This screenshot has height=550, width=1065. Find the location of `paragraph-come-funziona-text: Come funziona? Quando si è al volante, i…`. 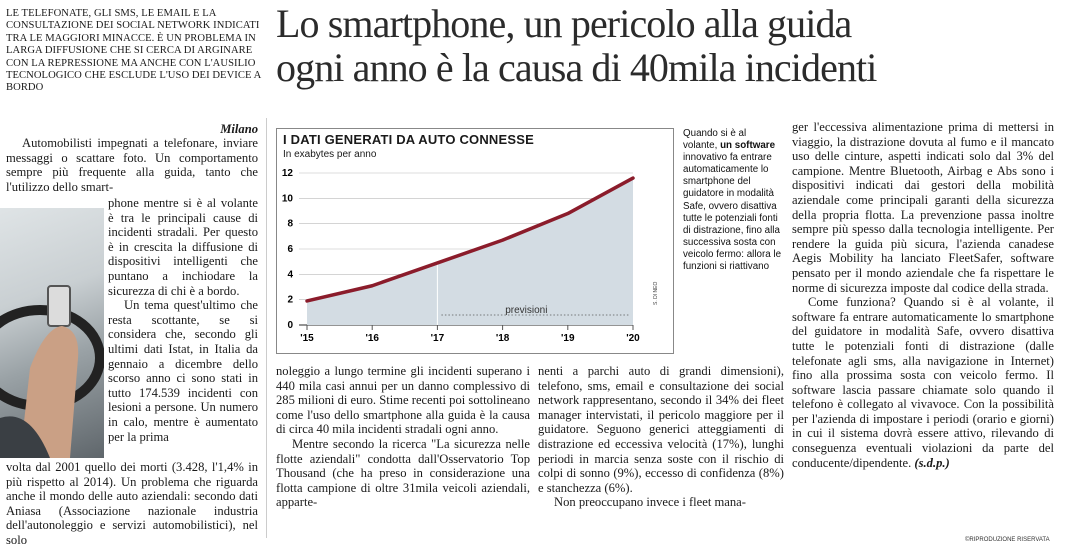

paragraph-come-funziona-text: Come funziona? Quando si è al volante, i… is located at coordinates (923, 382).